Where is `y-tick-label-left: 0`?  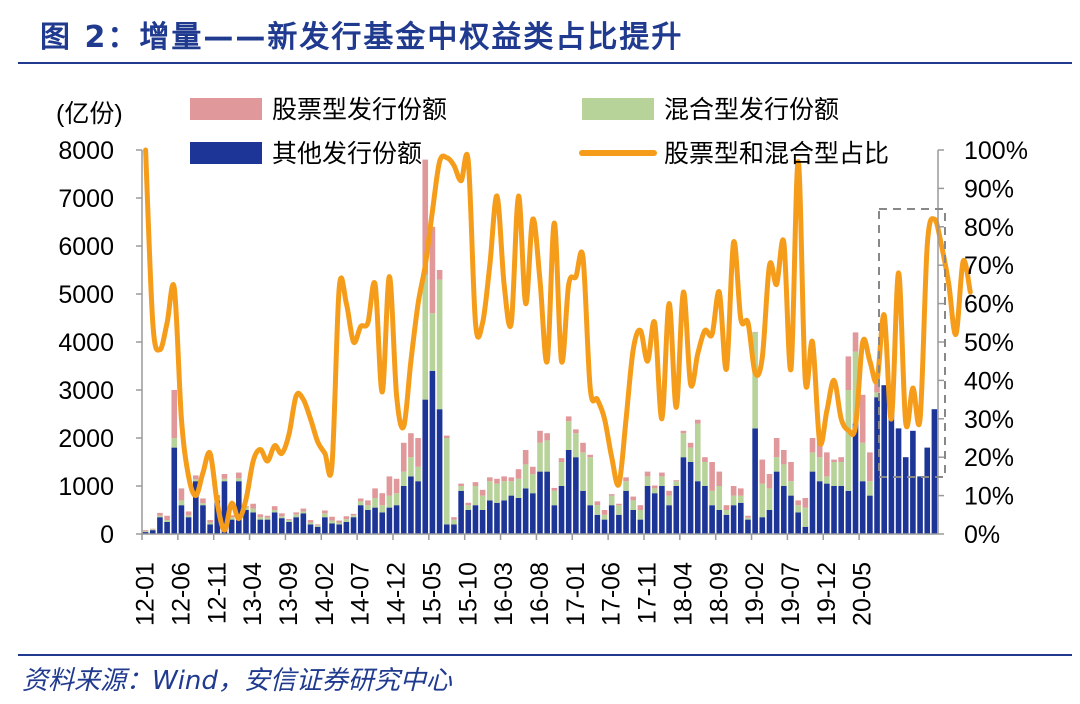
y-tick-label-left: 0 is located at coordinates (107, 535).